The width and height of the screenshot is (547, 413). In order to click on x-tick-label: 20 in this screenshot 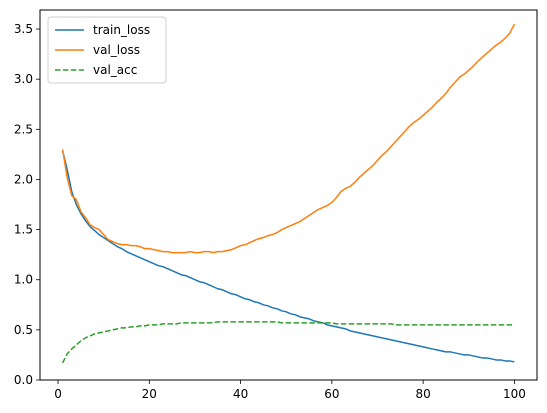, I will do `click(149, 394)`.